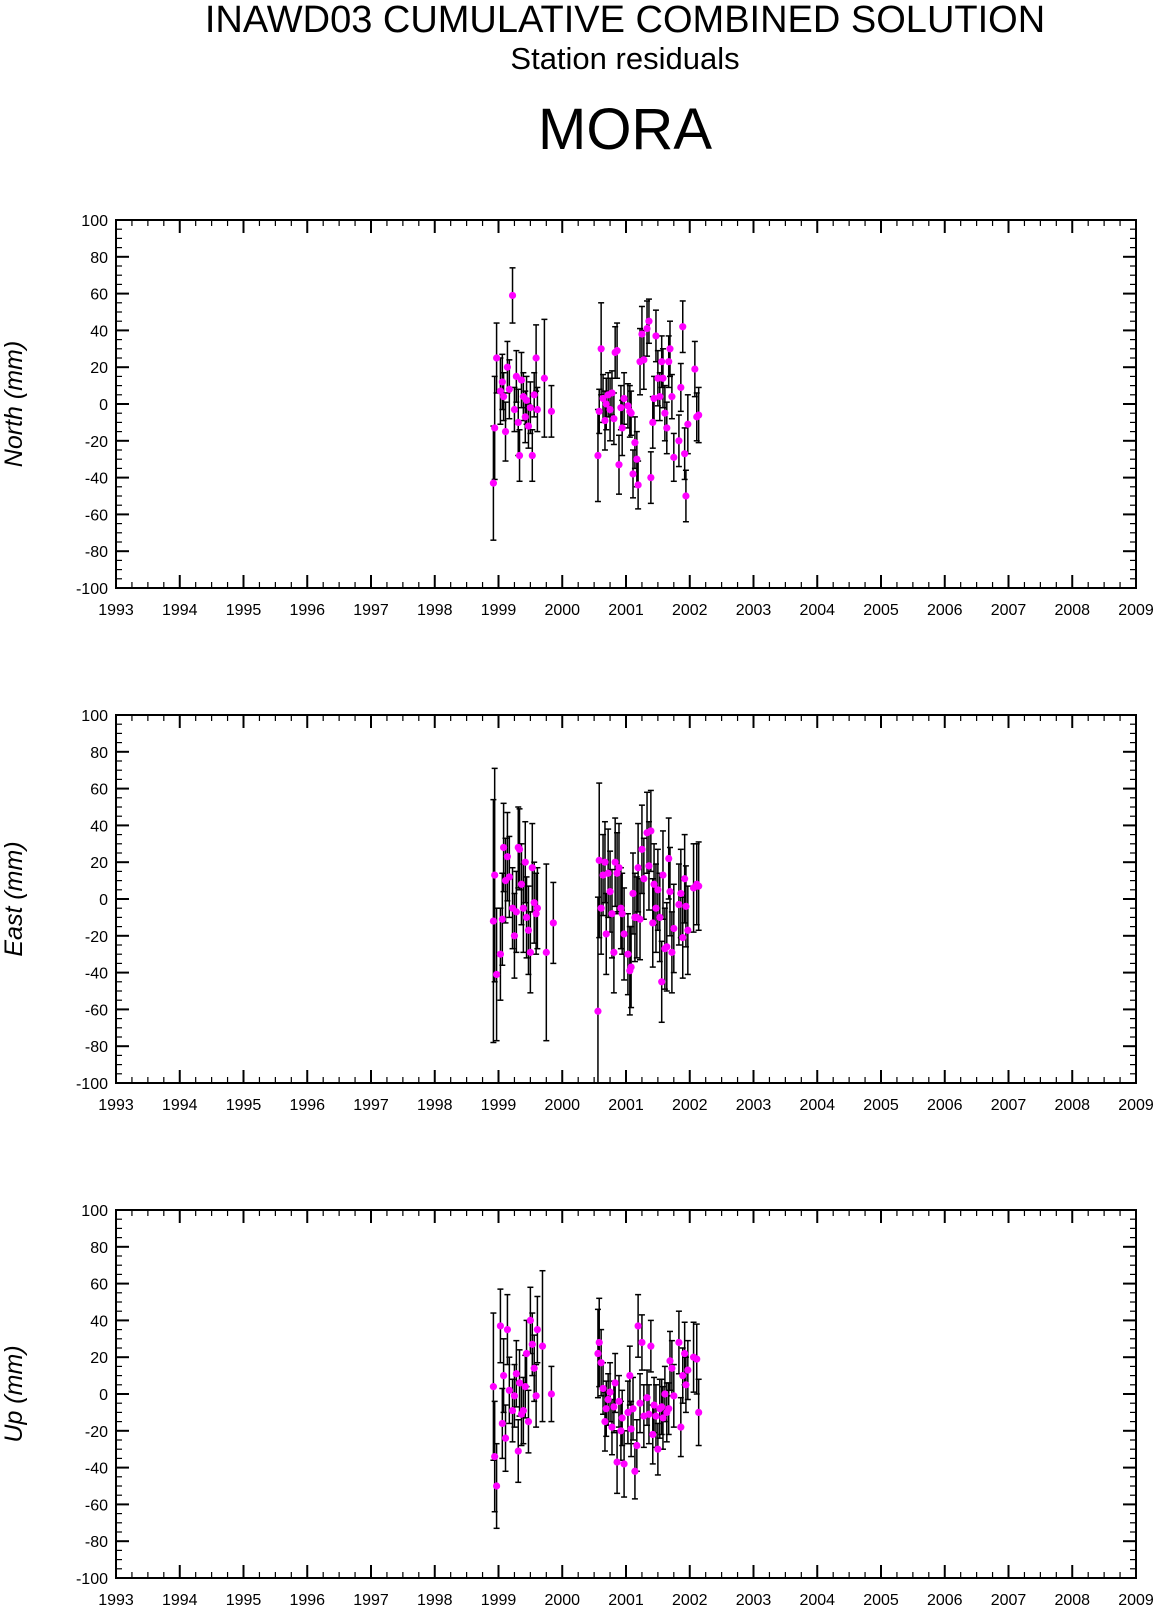 Image resolution: width=1160 pixels, height=1621 pixels. I want to click on x-tick-label: 1997, so click(371, 610).